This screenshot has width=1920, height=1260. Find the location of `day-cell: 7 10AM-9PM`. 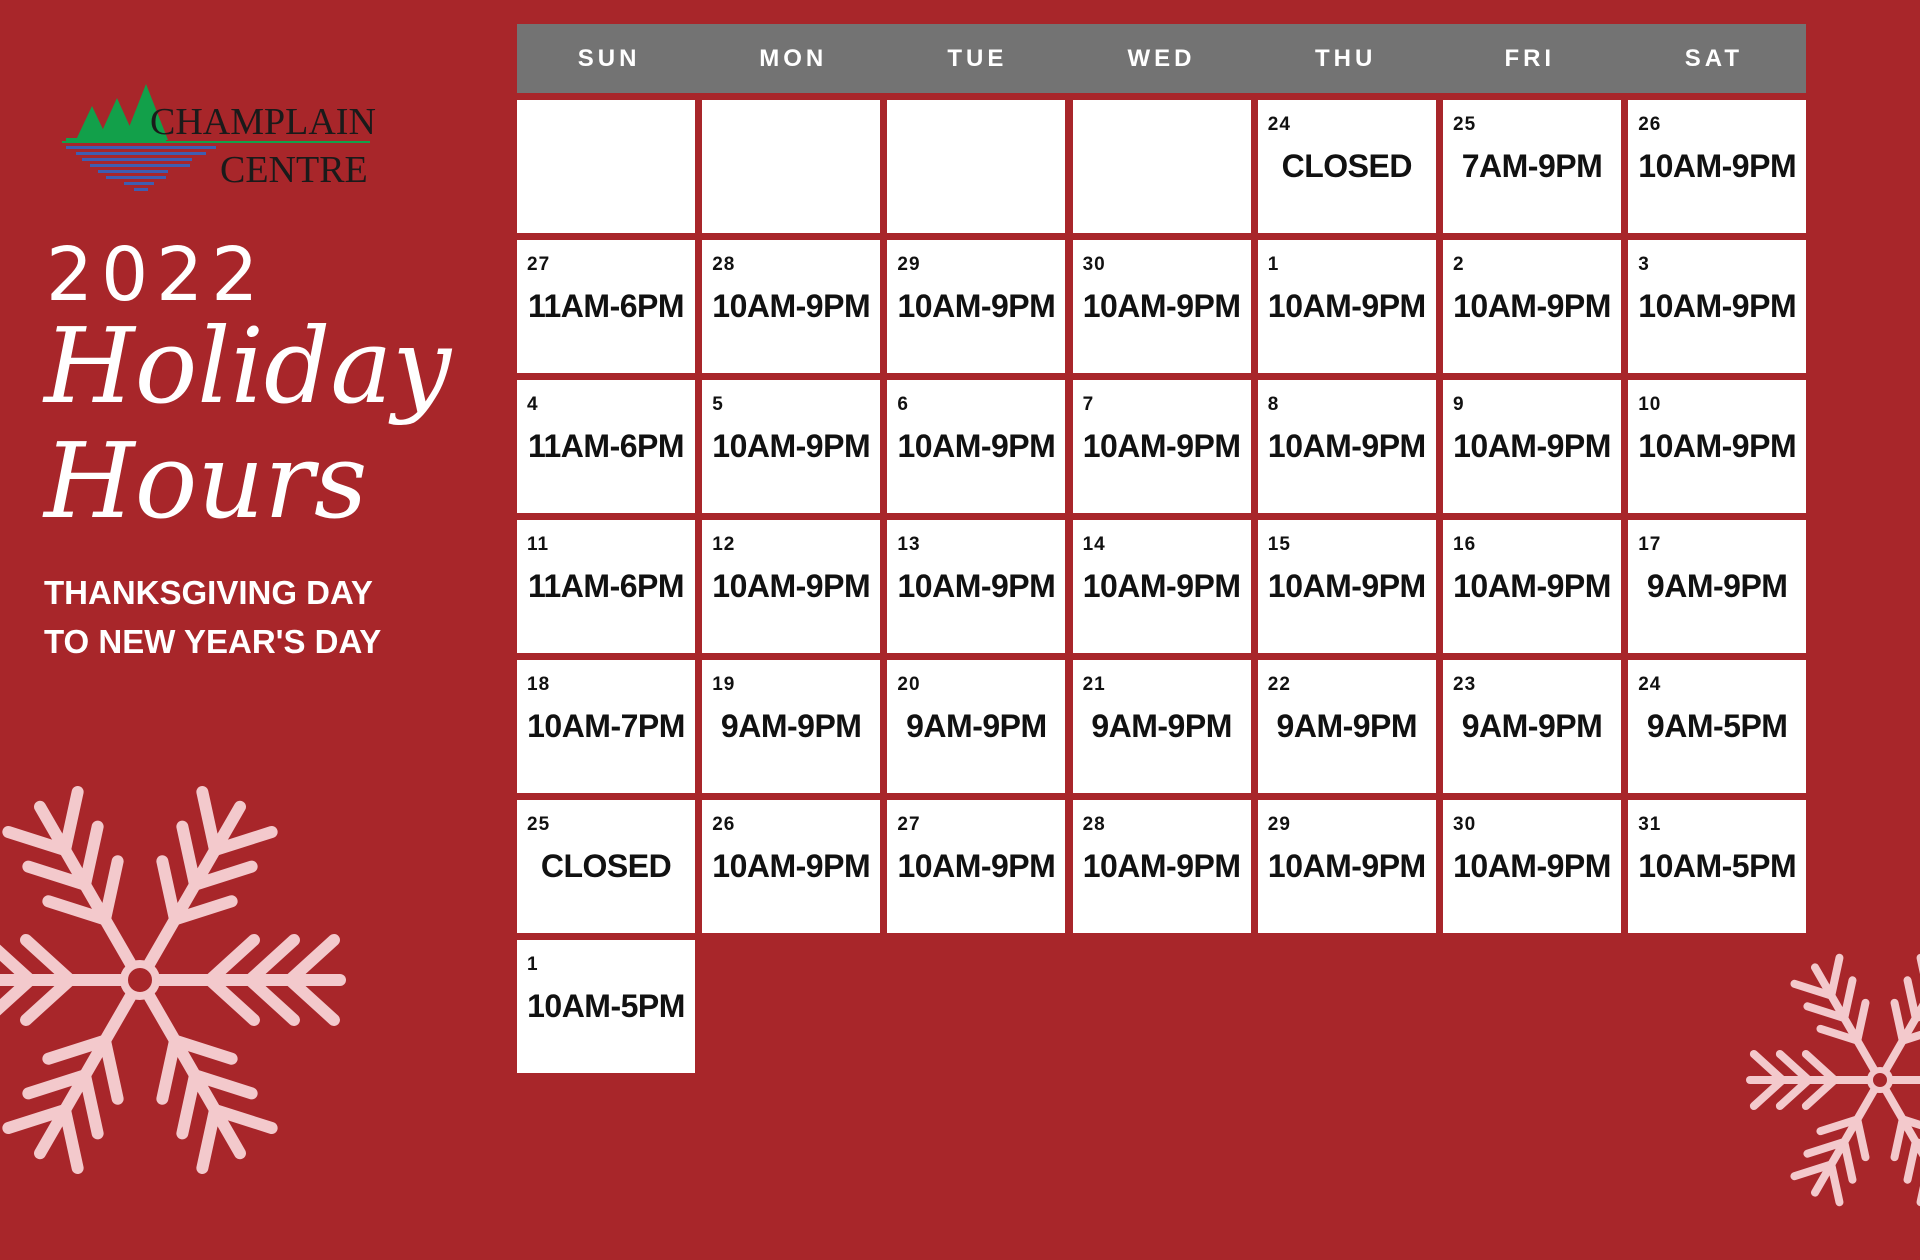

day-cell: 7 10AM-9PM is located at coordinates (1161, 446).